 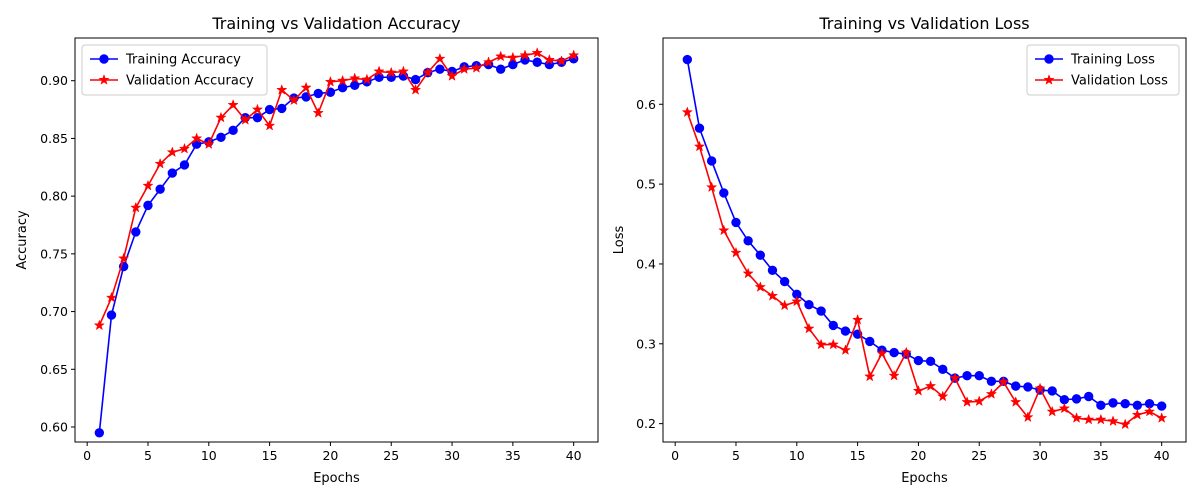 I want to click on accuracy-legend-marker, so click(x=104, y=79).